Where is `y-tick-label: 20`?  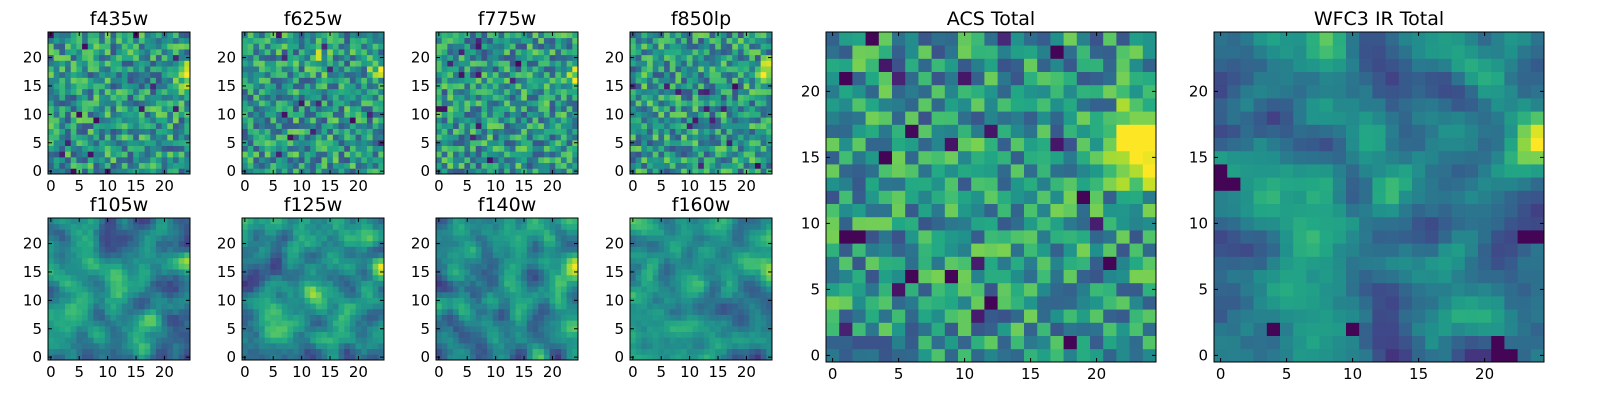 y-tick-label: 20 is located at coordinates (420, 244).